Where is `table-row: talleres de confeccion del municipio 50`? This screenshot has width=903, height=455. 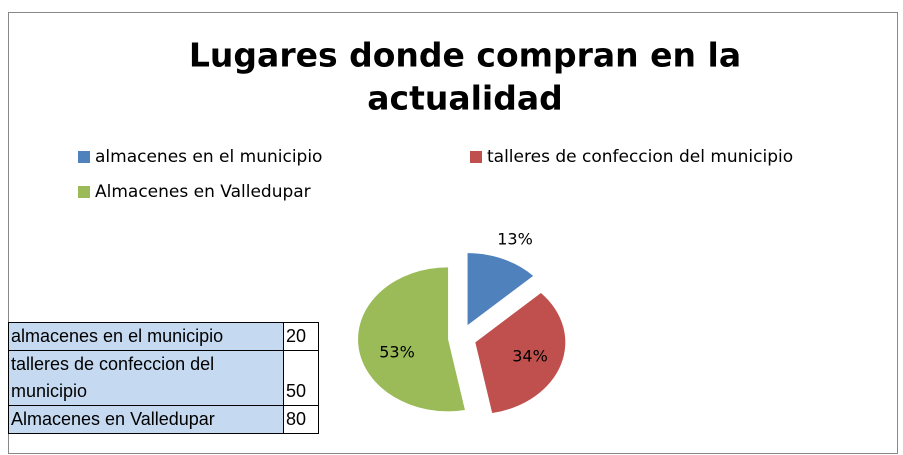
table-row: talleres de confeccion del municipio 50 is located at coordinates (163, 378).